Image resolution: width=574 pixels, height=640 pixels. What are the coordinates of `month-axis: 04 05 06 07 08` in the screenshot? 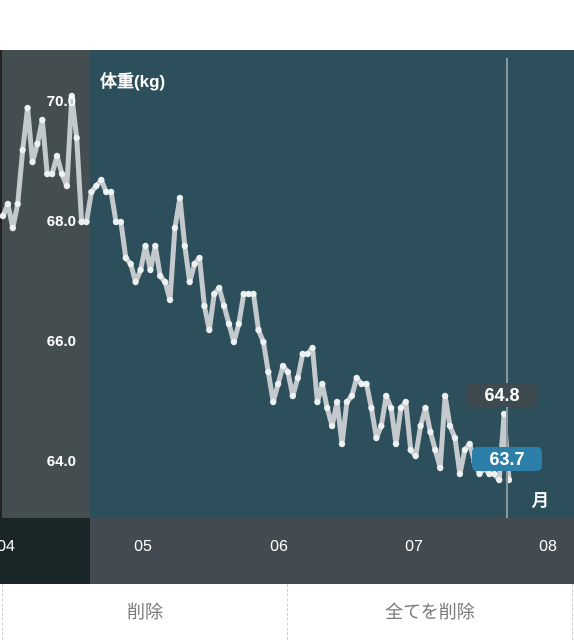 It's located at (287, 551).